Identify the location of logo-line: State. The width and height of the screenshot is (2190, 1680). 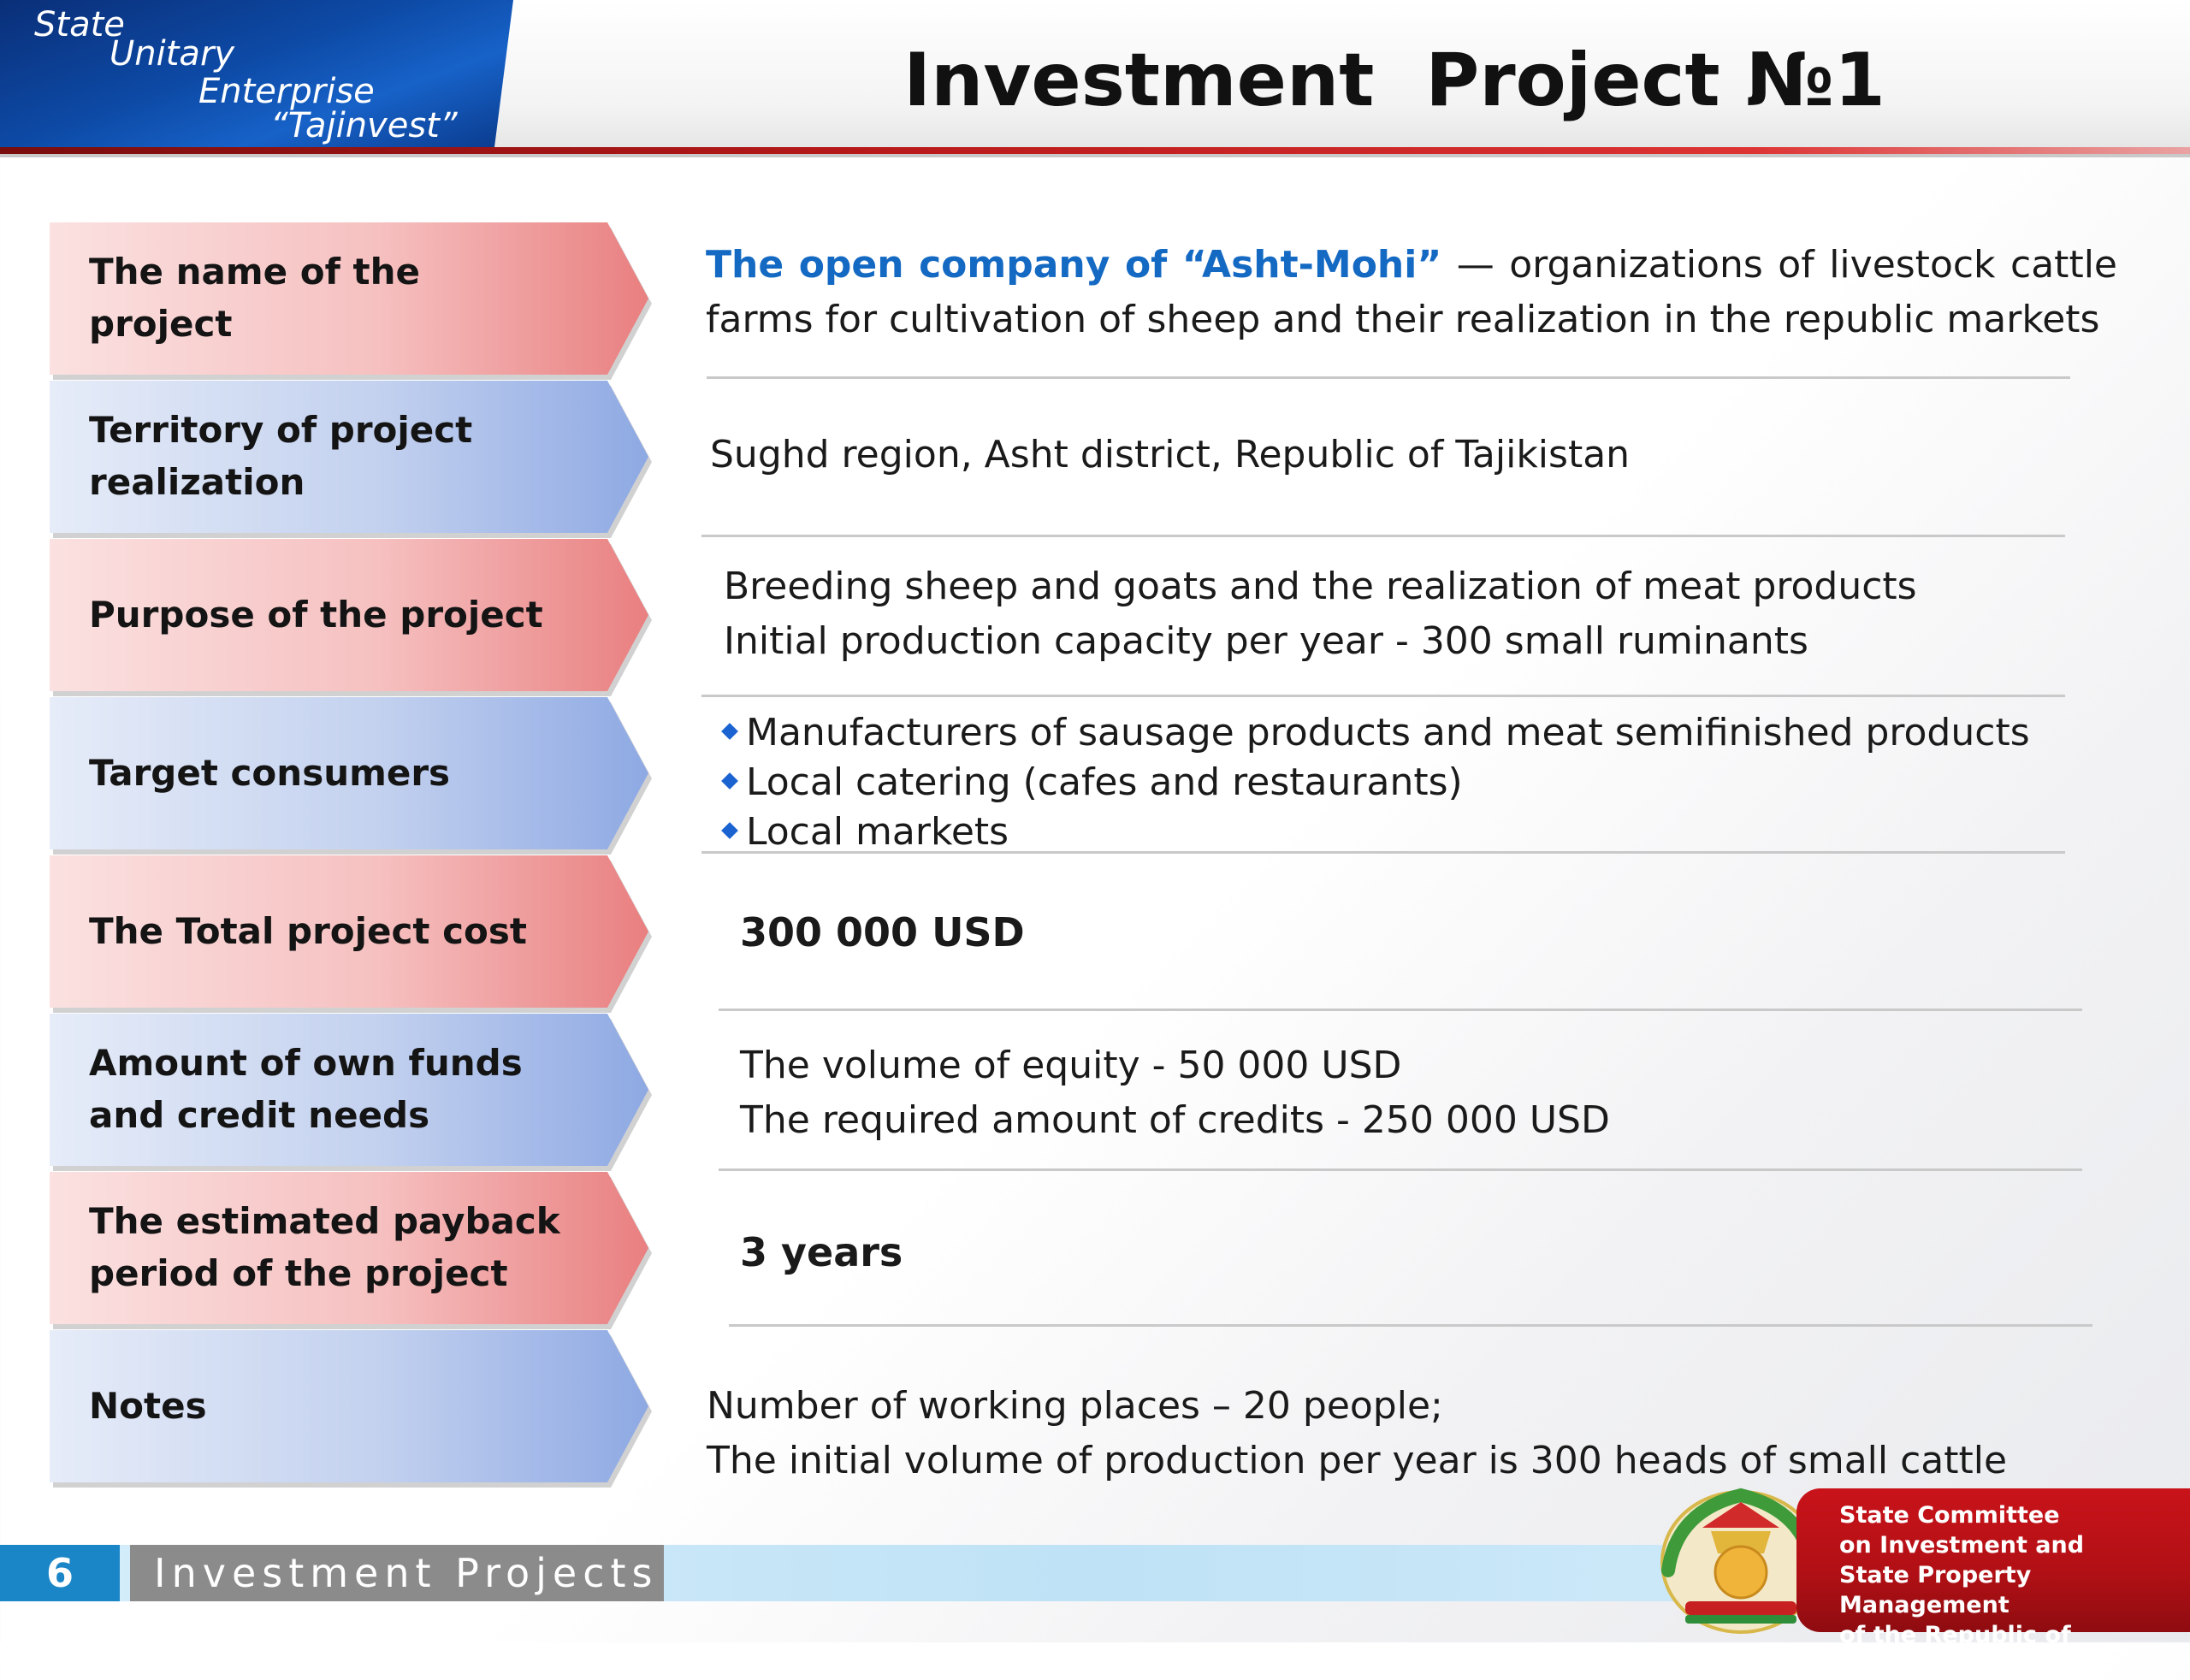
(79, 25).